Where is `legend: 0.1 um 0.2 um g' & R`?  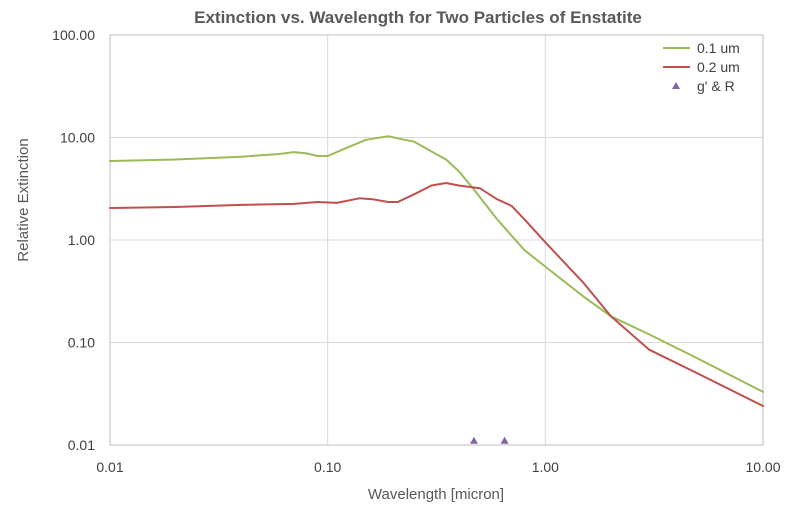 legend: 0.1 um 0.2 um g' & R is located at coordinates (701, 67).